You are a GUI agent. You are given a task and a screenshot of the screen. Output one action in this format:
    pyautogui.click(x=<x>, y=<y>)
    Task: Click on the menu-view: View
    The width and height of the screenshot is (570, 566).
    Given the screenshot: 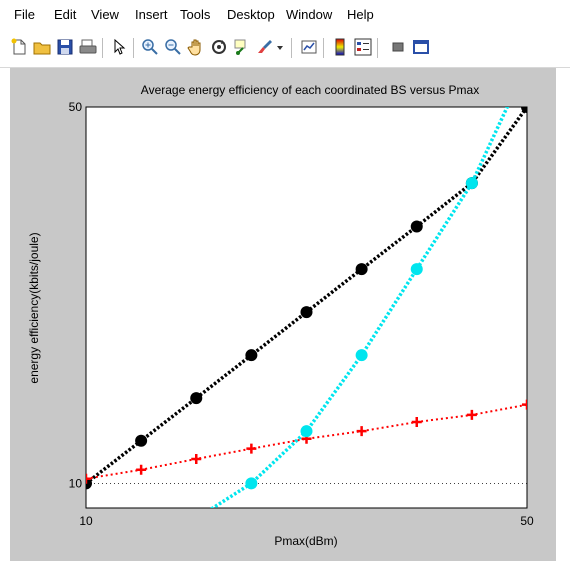 What is the action you would take?
    pyautogui.click(x=105, y=14)
    